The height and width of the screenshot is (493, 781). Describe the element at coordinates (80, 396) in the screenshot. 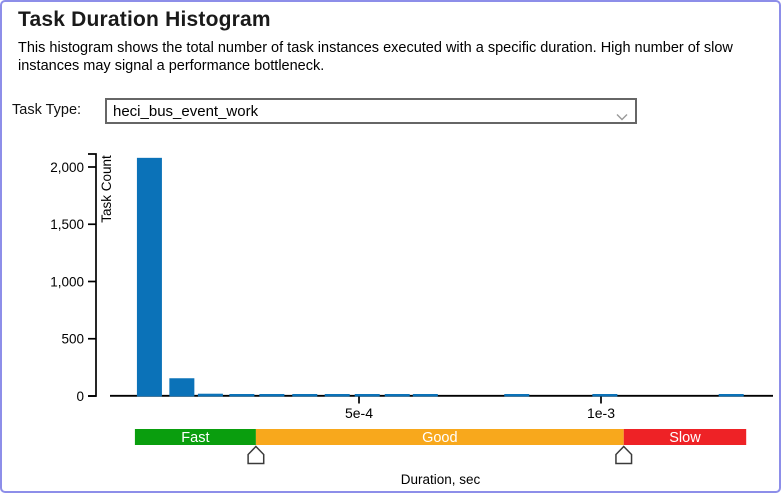

I see `y-axis-tick-label: 0` at that location.